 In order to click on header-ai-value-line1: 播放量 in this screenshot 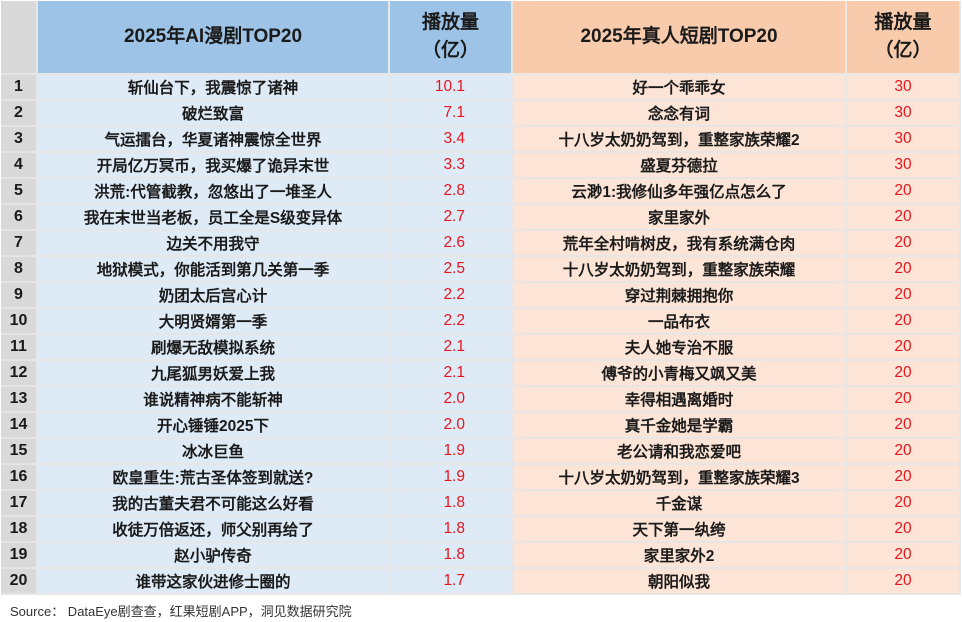, I will do `click(450, 22)`.